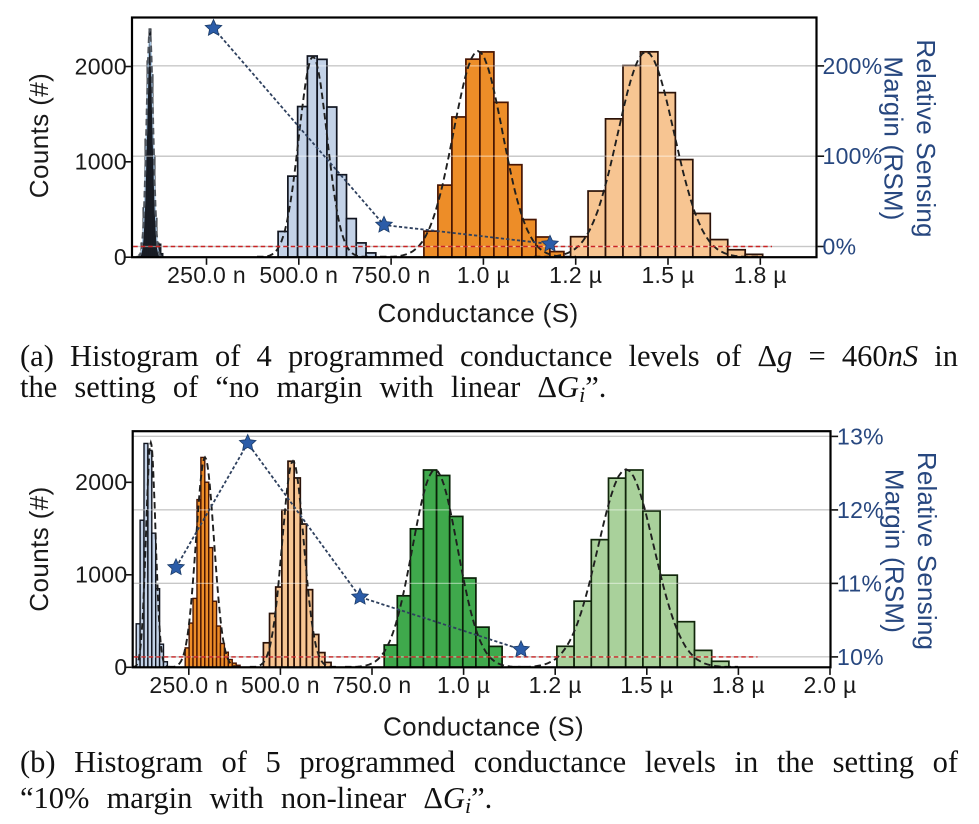  Describe the element at coordinates (853, 66) in the screenshot. I see `svg-text: 200%` at that location.